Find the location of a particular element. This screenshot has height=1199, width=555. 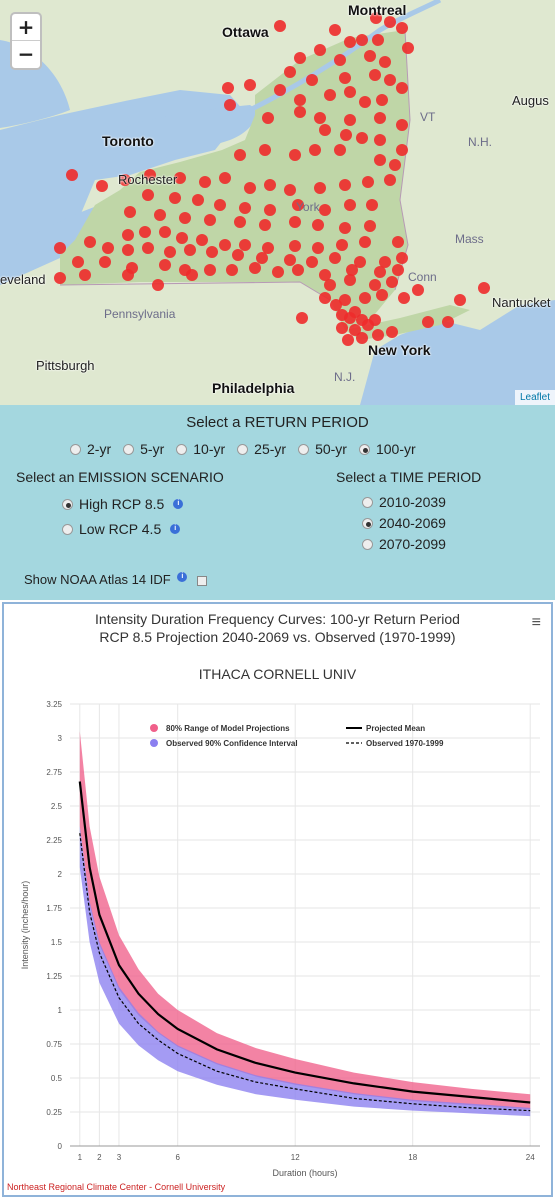

return-period-option-2yr: 2-yr is located at coordinates (90, 449).